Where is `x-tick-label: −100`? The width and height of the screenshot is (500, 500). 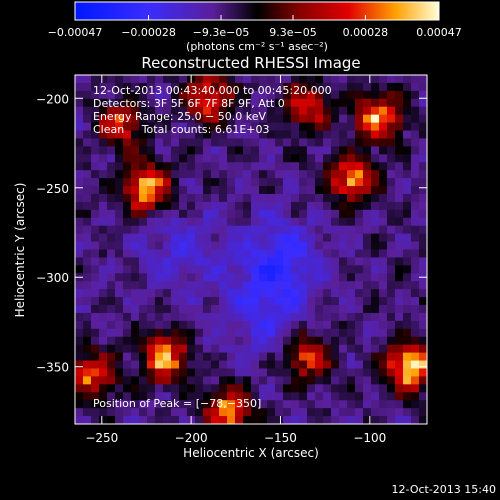
x-tick-label: −100 is located at coordinates (369, 438).